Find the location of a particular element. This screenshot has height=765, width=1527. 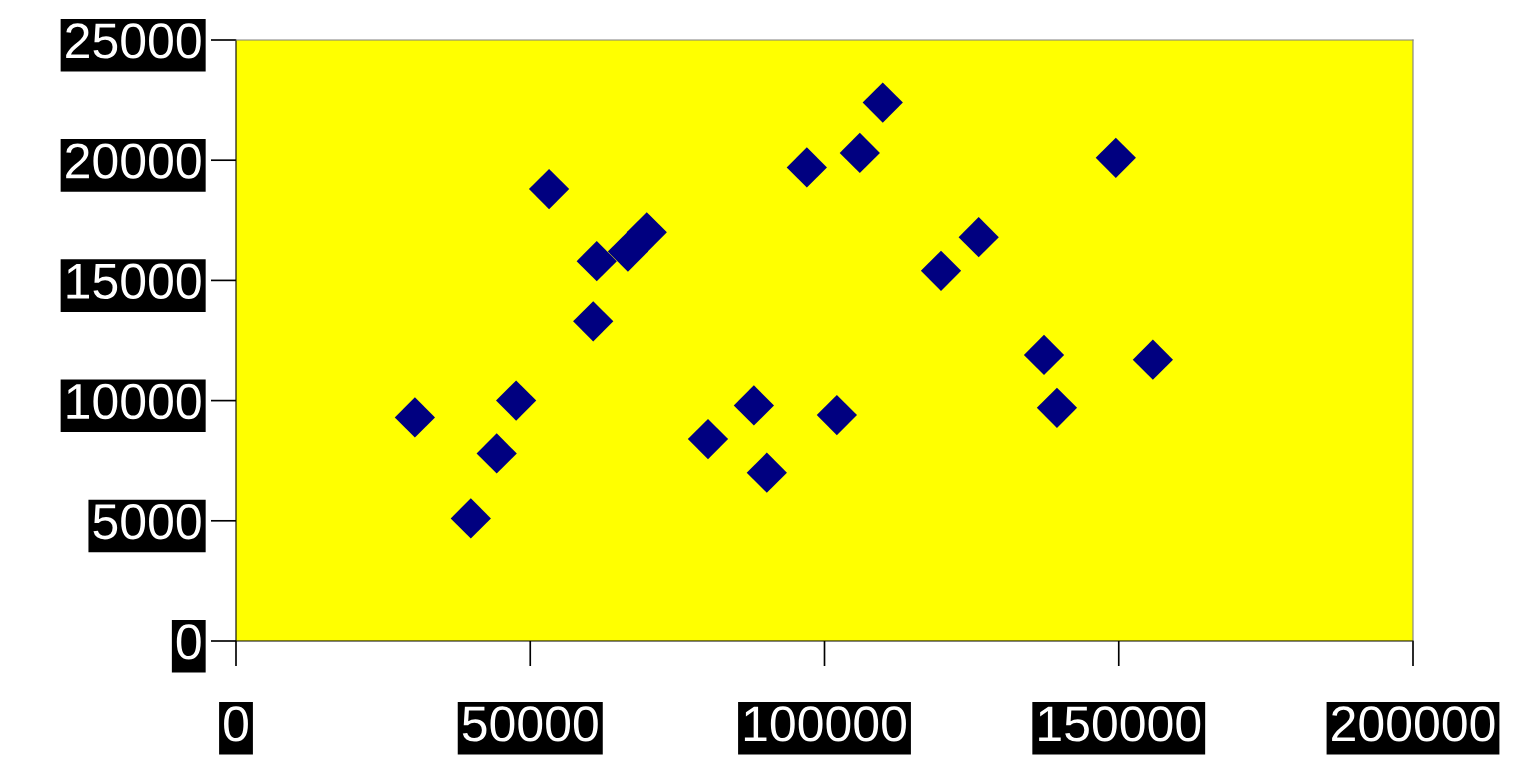

y-tick-label: 20000 is located at coordinates (133, 161).